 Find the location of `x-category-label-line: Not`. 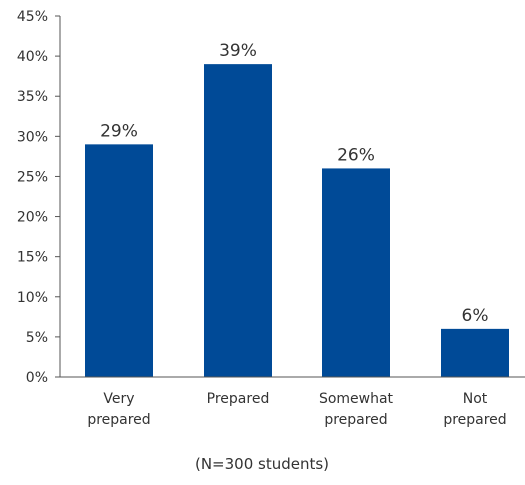

x-category-label-line: Not is located at coordinates (475, 399).